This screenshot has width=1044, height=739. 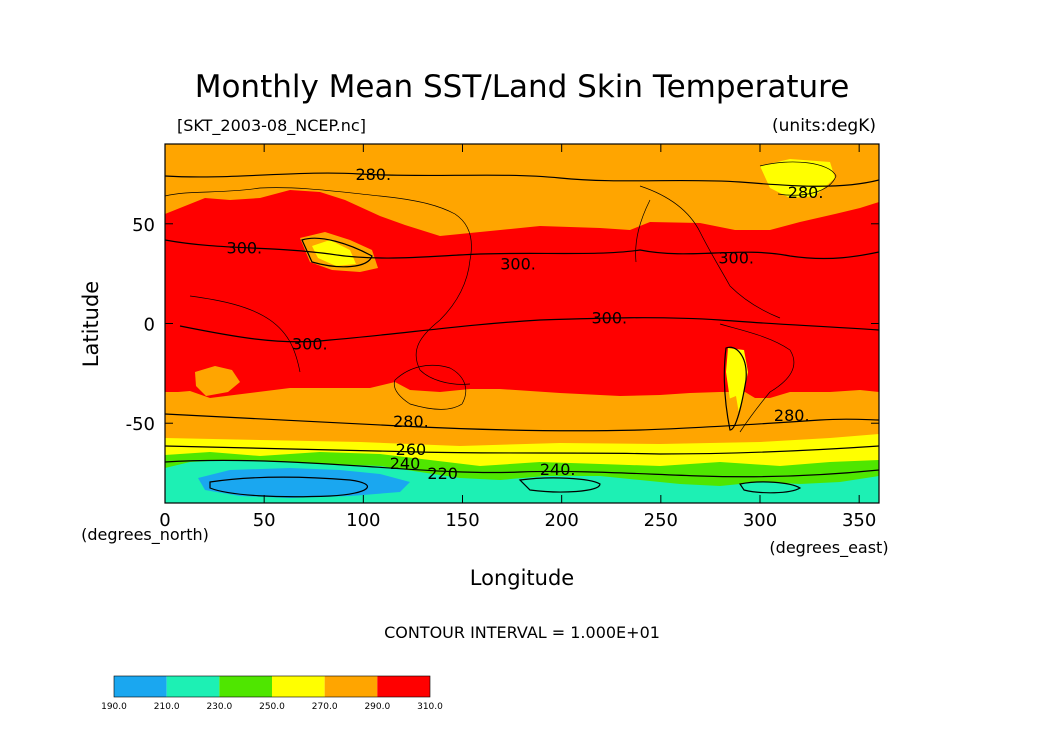 I want to click on colorbar-level-label: 230.0, so click(x=219, y=707).